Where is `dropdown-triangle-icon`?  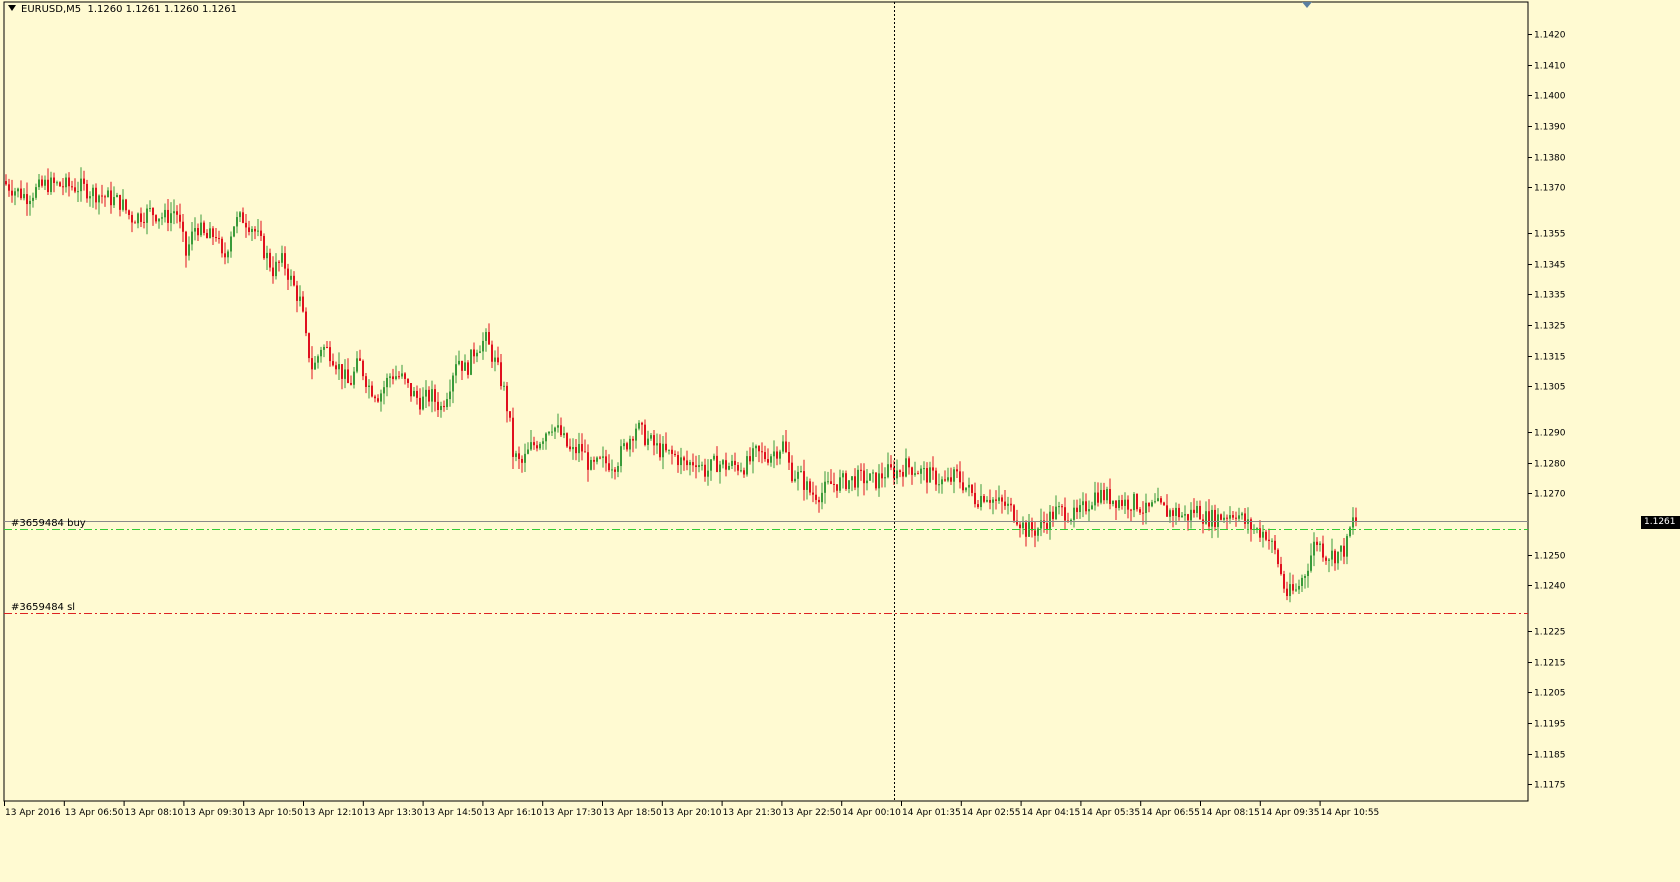
dropdown-triangle-icon is located at coordinates (12, 8).